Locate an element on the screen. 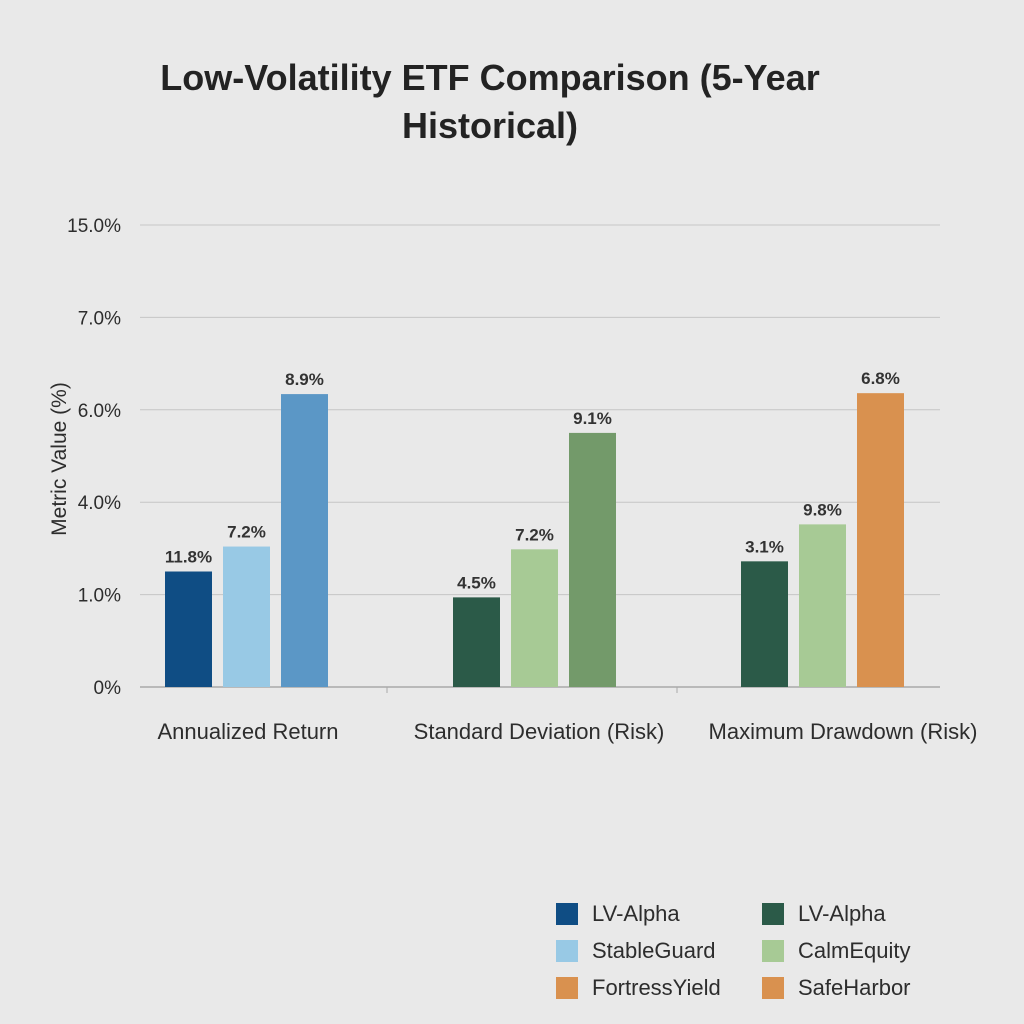 This screenshot has height=1024, width=1024. x-category-label: Annualized Return is located at coordinates (247, 731).